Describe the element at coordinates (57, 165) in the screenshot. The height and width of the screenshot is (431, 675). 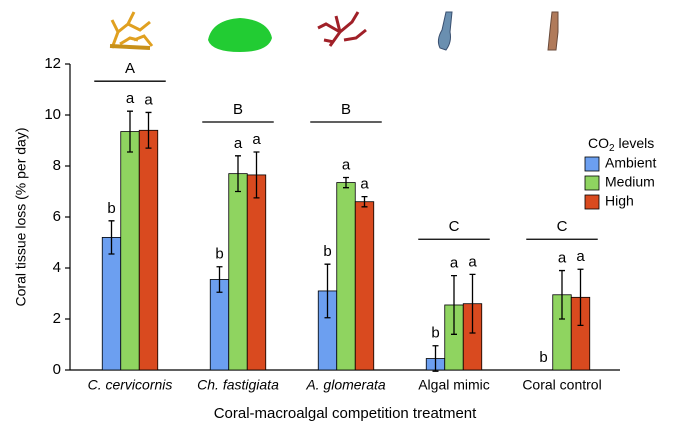
I see `y-tick-label: 8` at that location.